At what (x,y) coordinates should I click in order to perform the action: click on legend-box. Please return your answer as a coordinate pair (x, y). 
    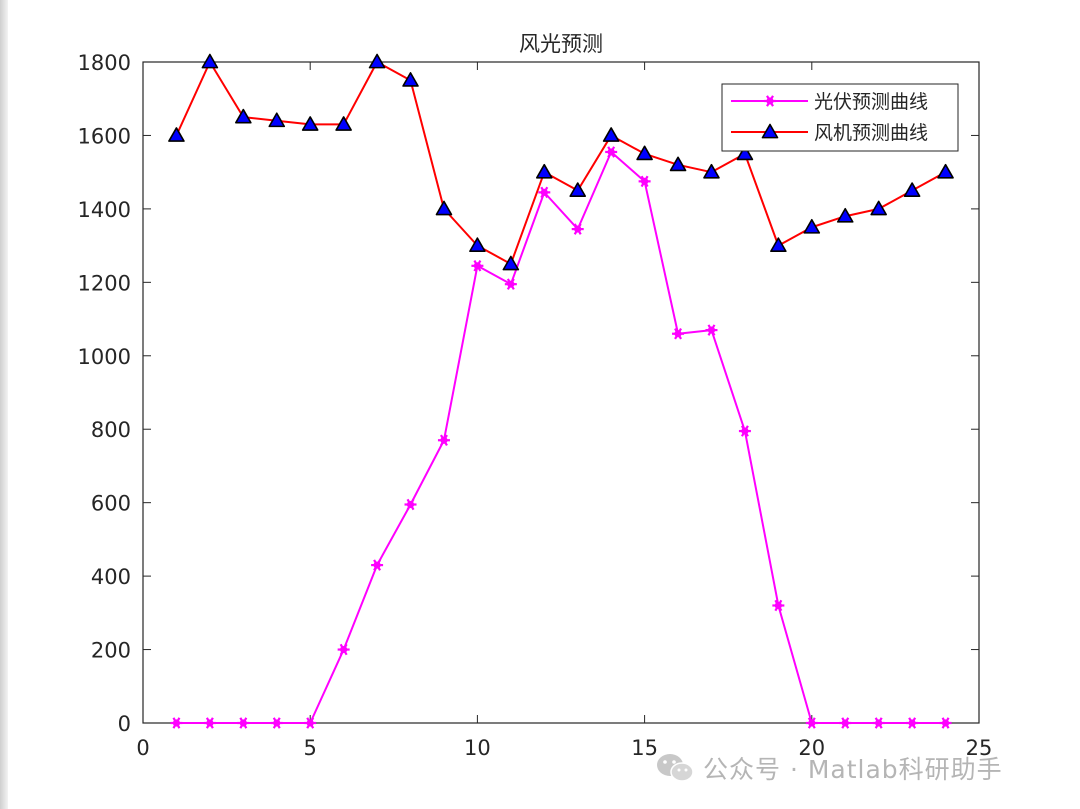
    Looking at the image, I should click on (840, 117).